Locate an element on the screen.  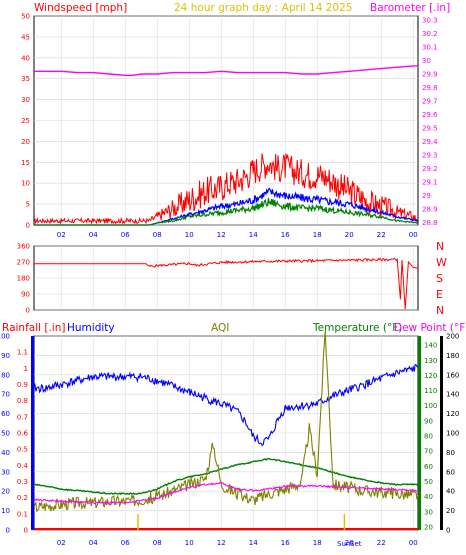
barometer-y-tick-label: 30 is located at coordinates (426, 61).